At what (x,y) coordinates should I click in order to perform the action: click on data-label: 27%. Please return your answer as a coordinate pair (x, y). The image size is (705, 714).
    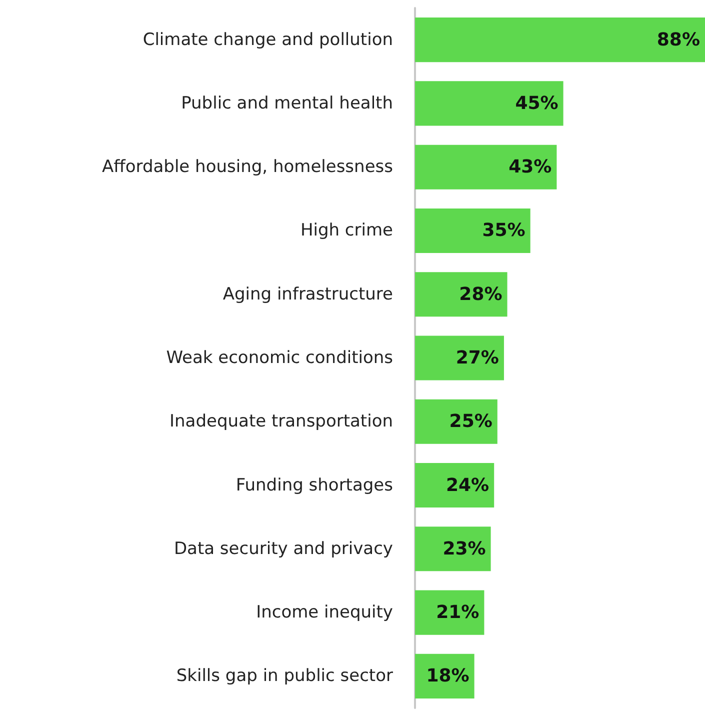
    Looking at the image, I should click on (477, 358).